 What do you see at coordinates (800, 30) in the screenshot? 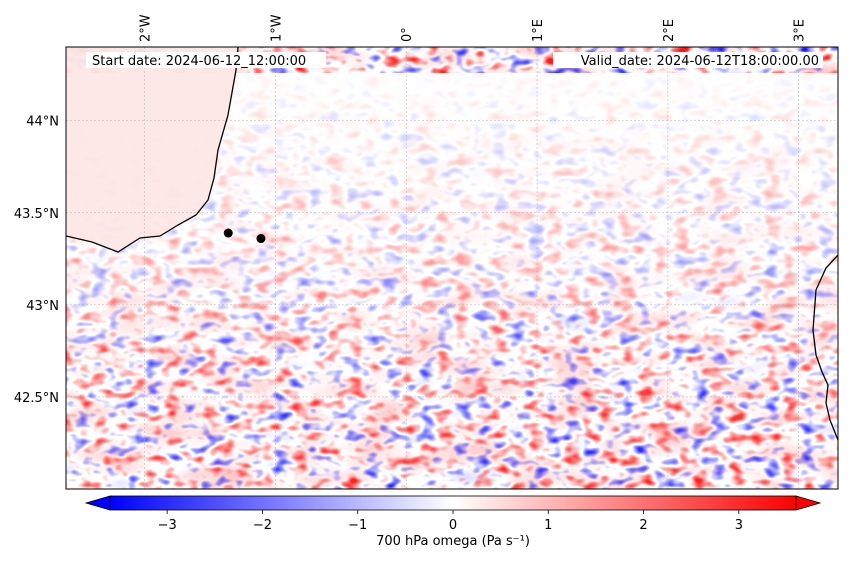
I see `lon-tick-label: 3°E` at bounding box center [800, 30].